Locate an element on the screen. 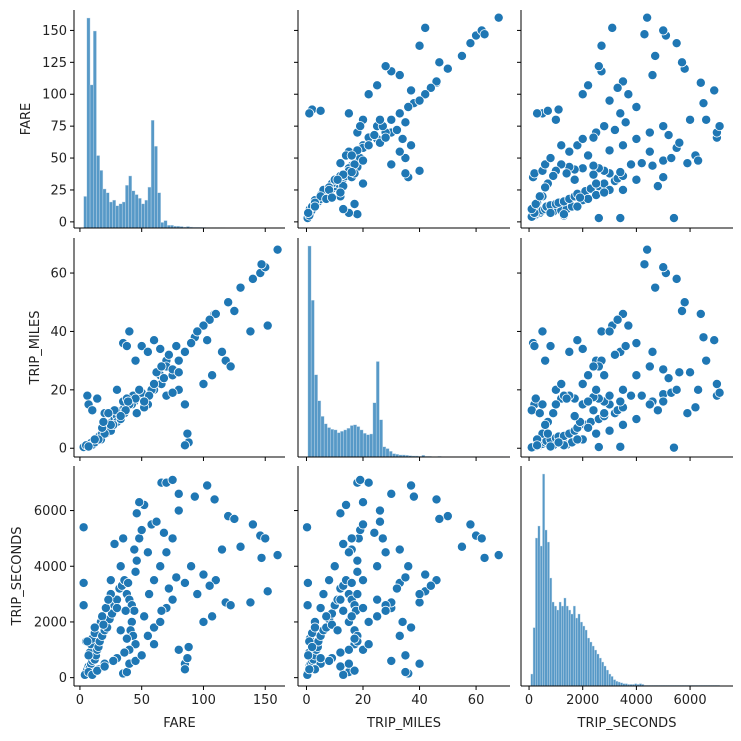  y-axis-label: TRIP_SECONDS is located at coordinates (17, 577).